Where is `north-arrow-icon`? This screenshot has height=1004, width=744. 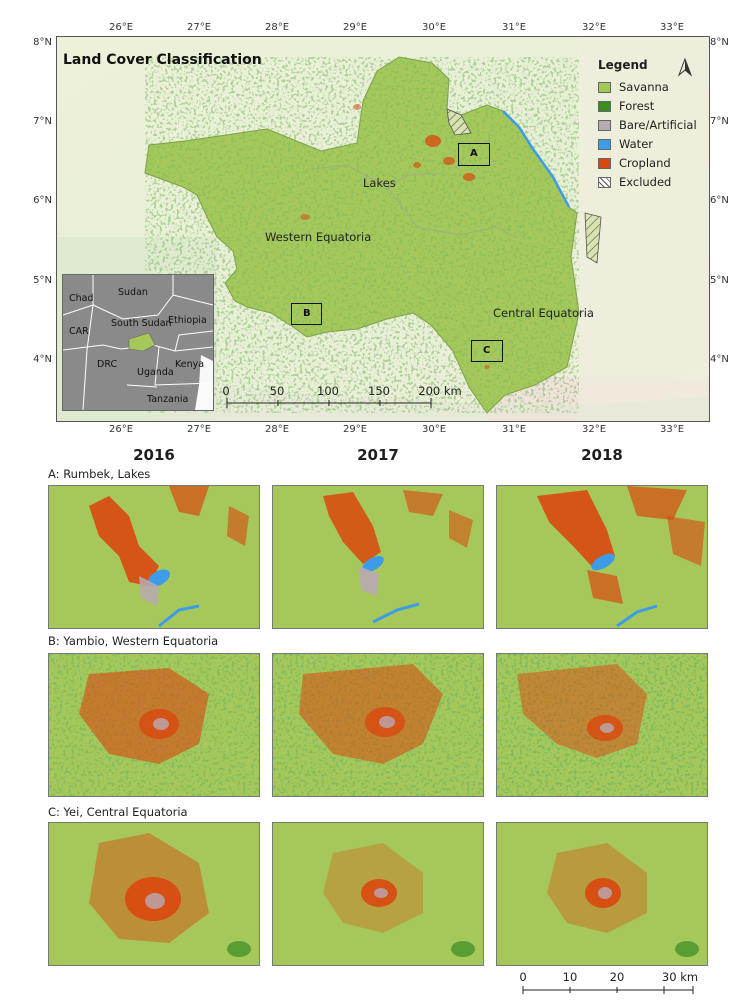 north-arrow-icon is located at coordinates (685, 67).